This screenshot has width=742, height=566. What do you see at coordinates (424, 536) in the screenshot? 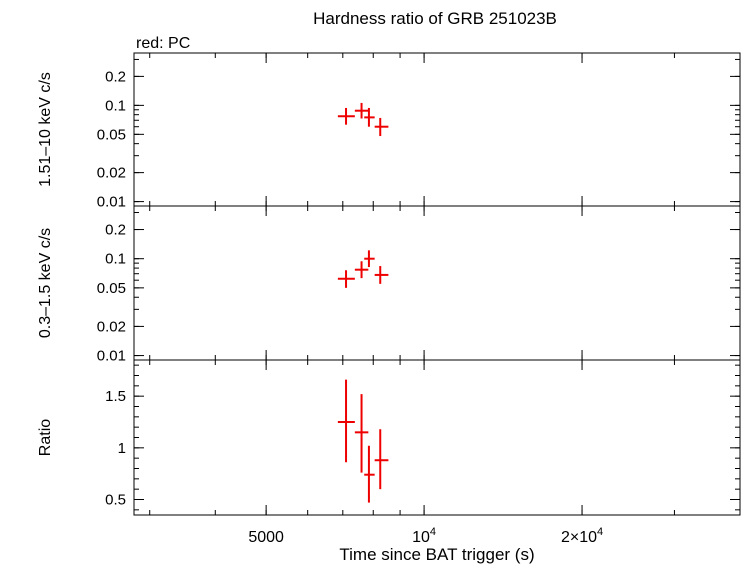
I see `x-tick-label: 104` at bounding box center [424, 536].